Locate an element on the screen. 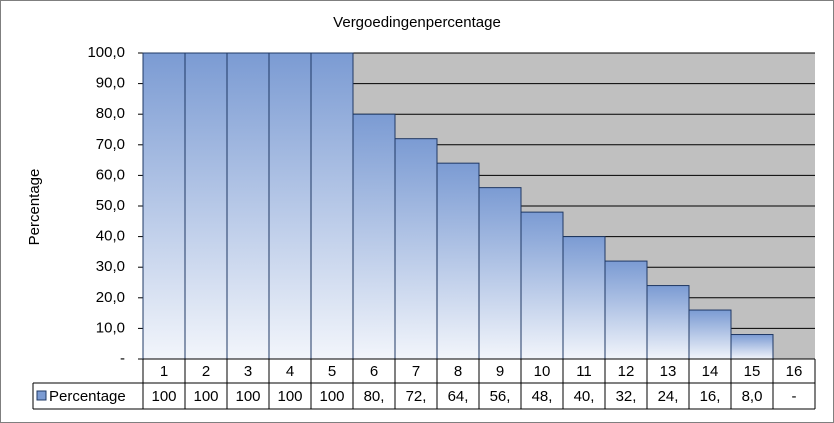 This screenshot has width=834, height=423. x-tick-label: 8 is located at coordinates (458, 371).